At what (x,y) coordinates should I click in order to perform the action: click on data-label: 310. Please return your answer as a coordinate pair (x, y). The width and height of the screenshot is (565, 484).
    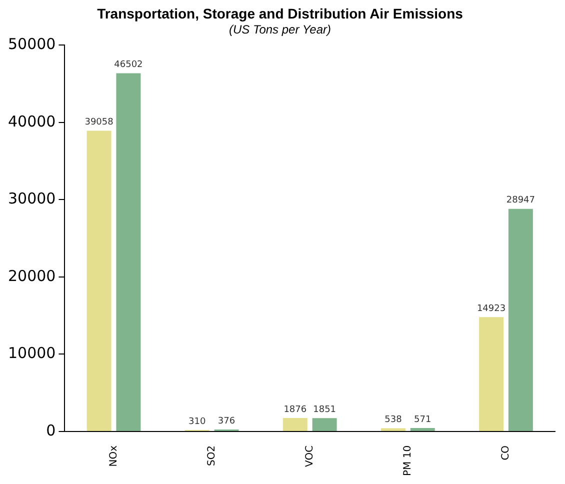
    Looking at the image, I should click on (197, 421).